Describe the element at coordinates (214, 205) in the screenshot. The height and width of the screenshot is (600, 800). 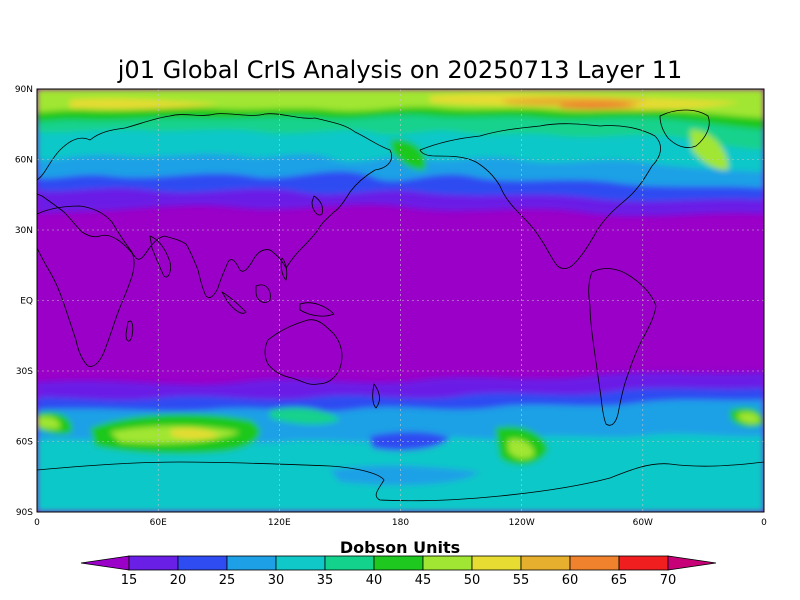
I see `coastline-eurasia` at that location.